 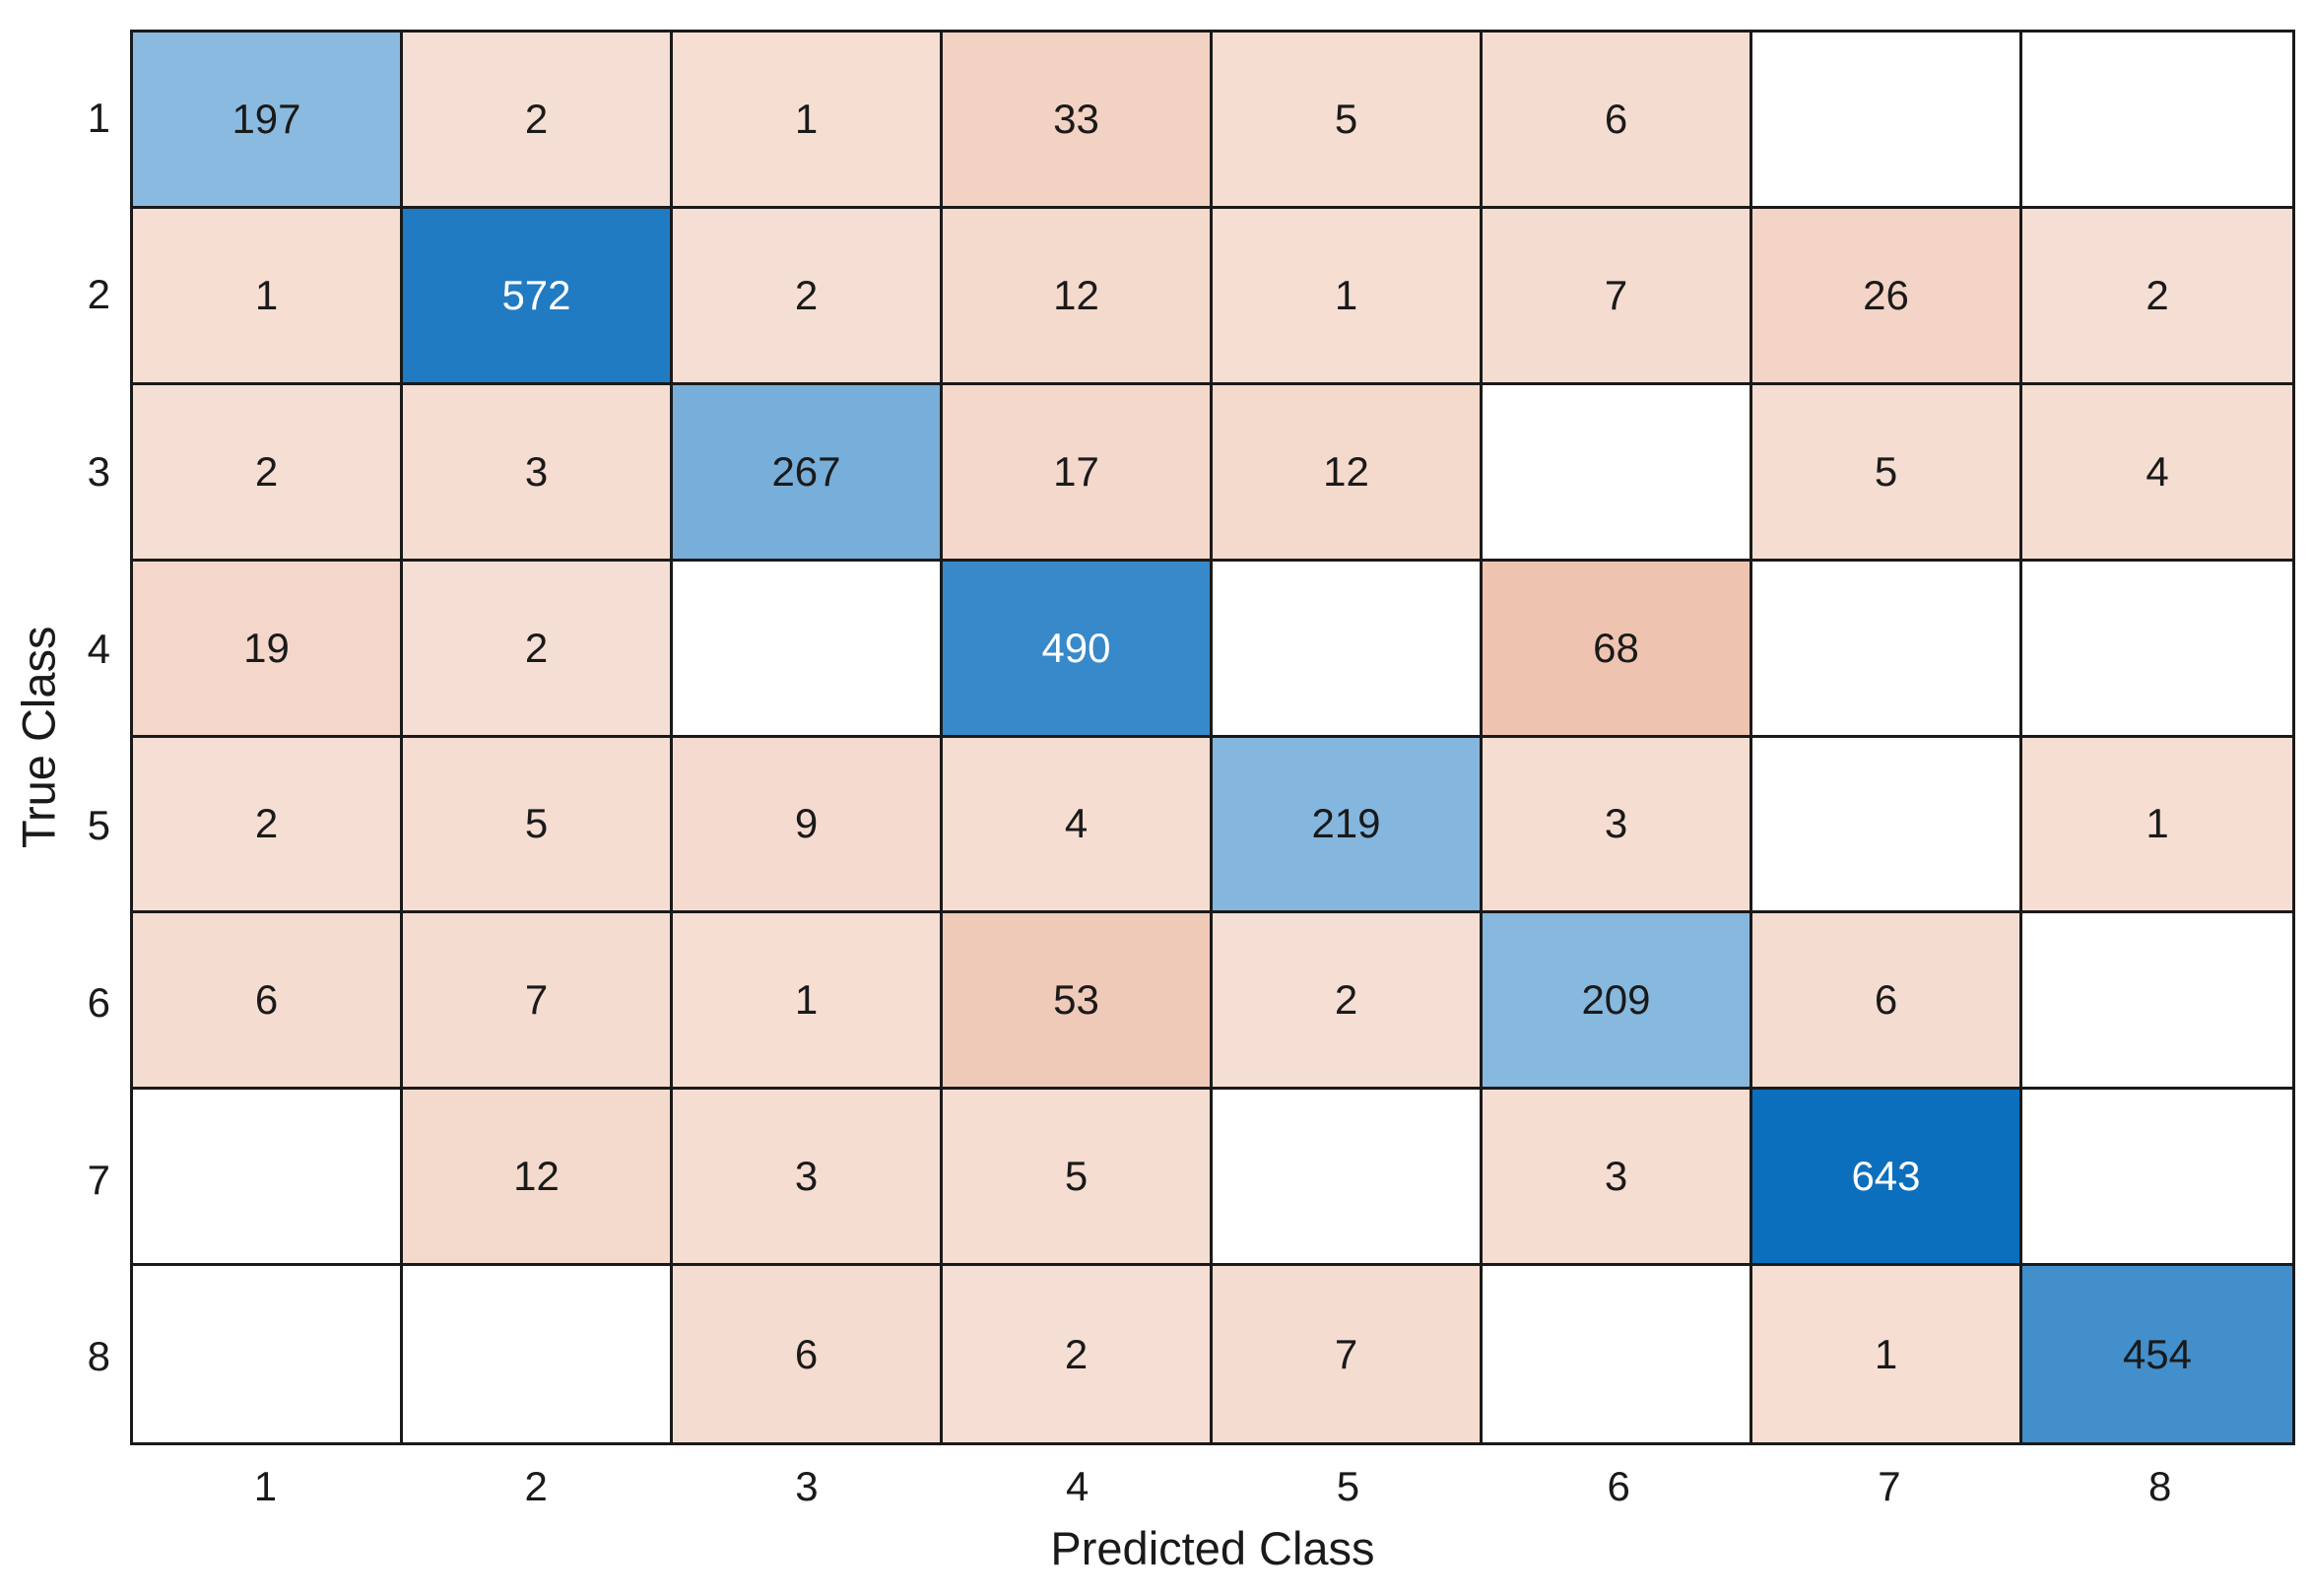 What do you see at coordinates (1887, 473) in the screenshot?
I see `matrix-cell-r3-c7: 5` at bounding box center [1887, 473].